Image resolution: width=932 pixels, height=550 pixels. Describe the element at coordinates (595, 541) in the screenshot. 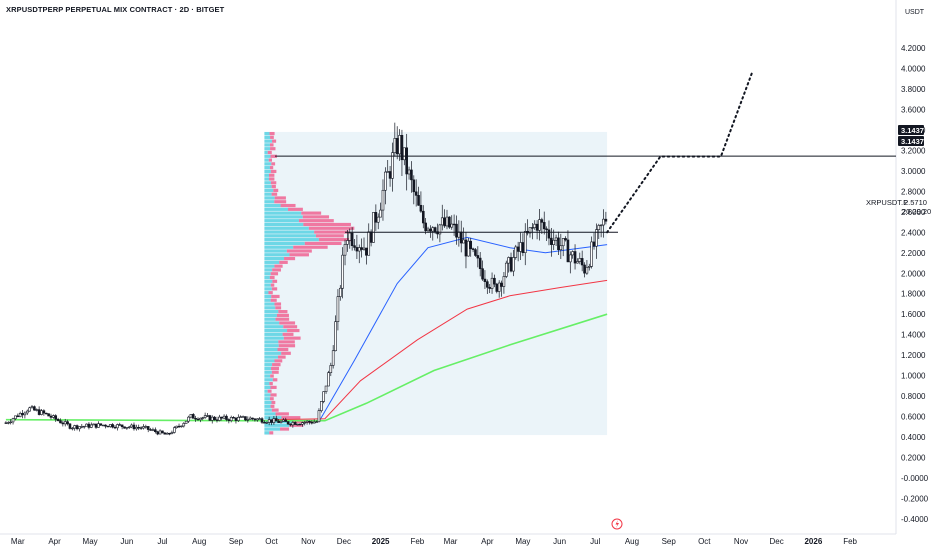

I see `time-tick-label: Jul` at that location.